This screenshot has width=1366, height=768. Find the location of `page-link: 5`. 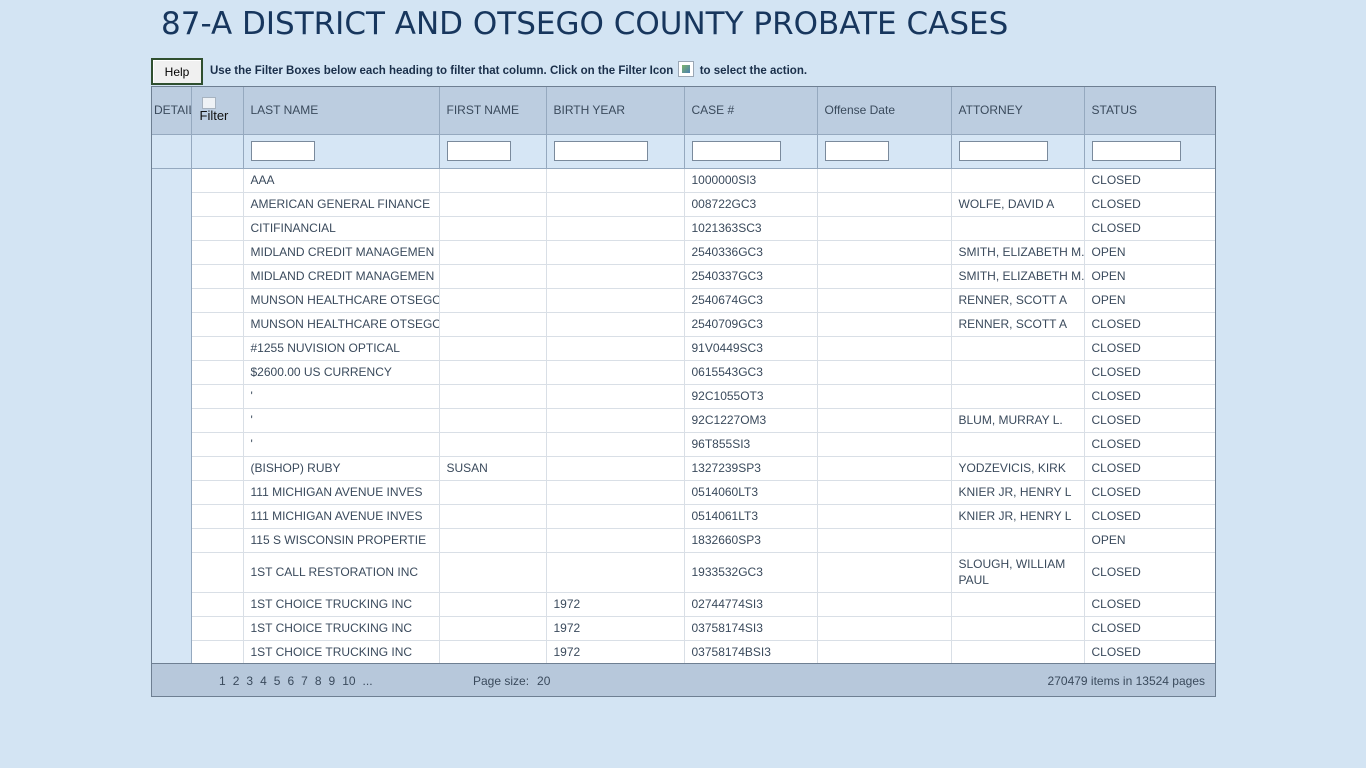

page-link: 5 is located at coordinates (277, 681).